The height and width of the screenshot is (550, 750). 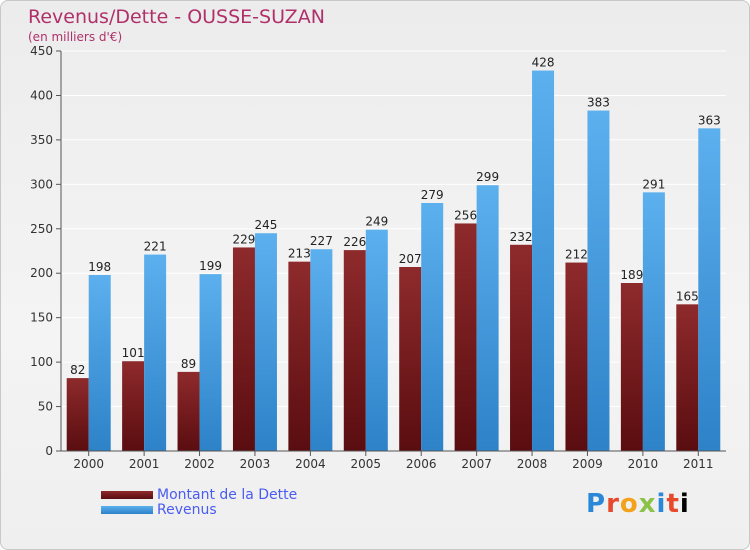 I want to click on data-label: 299, so click(x=487, y=177).